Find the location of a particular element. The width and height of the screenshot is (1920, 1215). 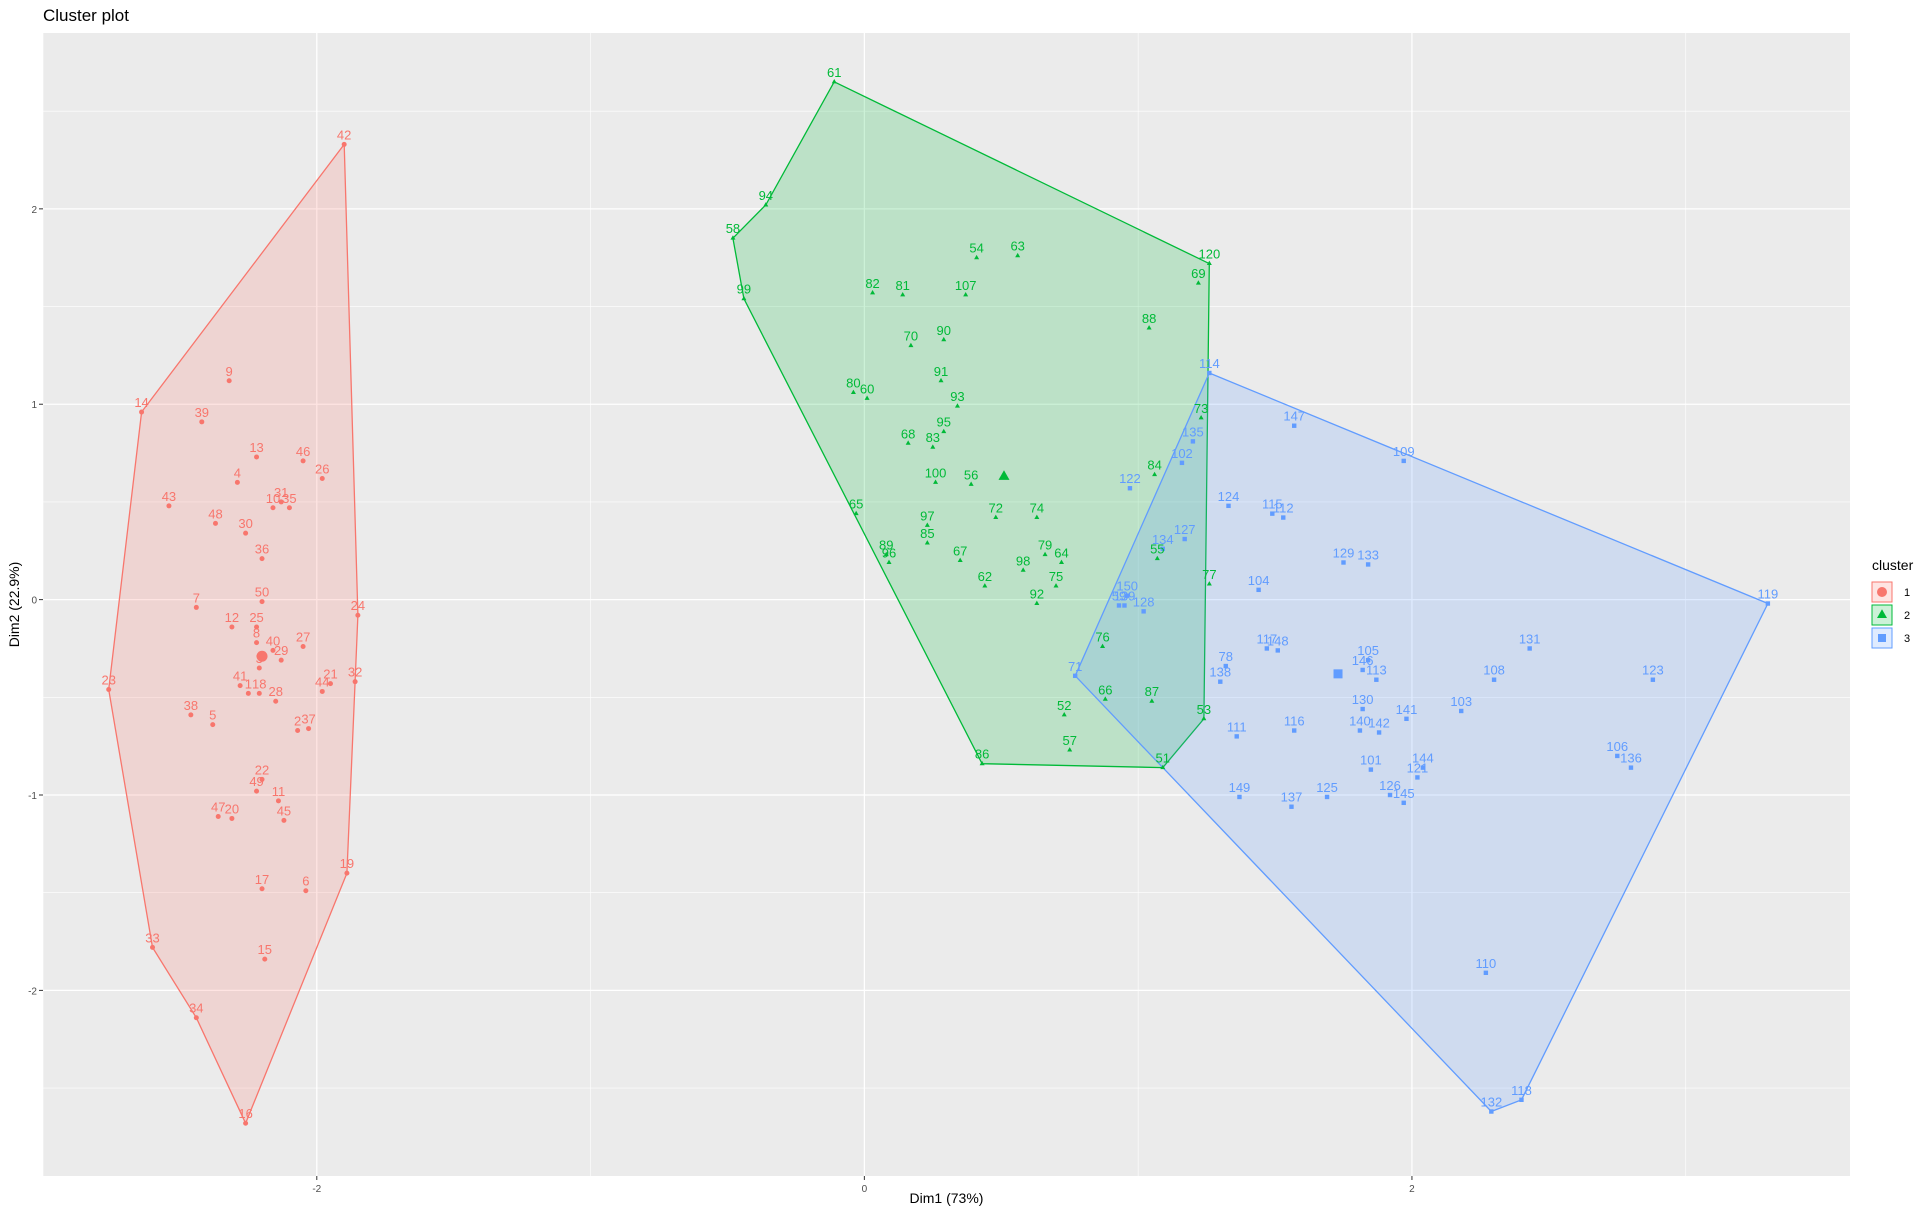

x-tick-label: 2 is located at coordinates (1412, 1189).